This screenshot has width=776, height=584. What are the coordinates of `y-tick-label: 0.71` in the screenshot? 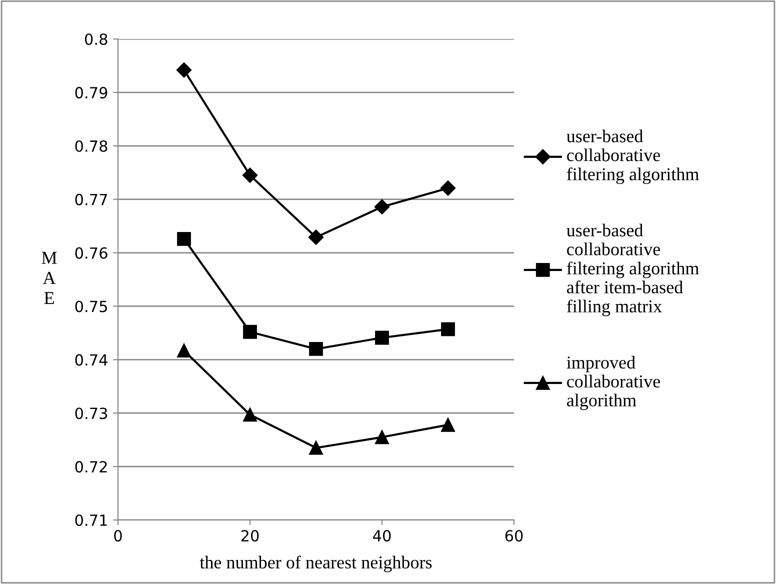 It's located at (91, 520).